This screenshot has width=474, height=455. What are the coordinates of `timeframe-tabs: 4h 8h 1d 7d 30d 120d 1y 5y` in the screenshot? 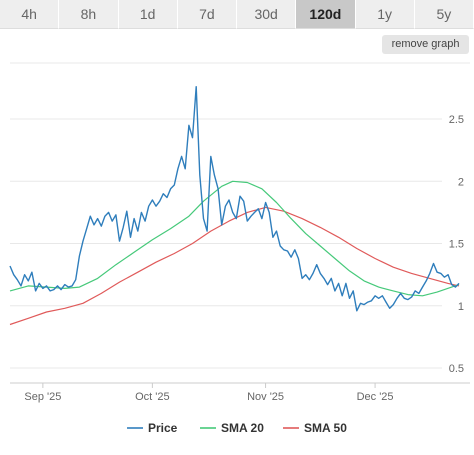 It's located at (237, 15).